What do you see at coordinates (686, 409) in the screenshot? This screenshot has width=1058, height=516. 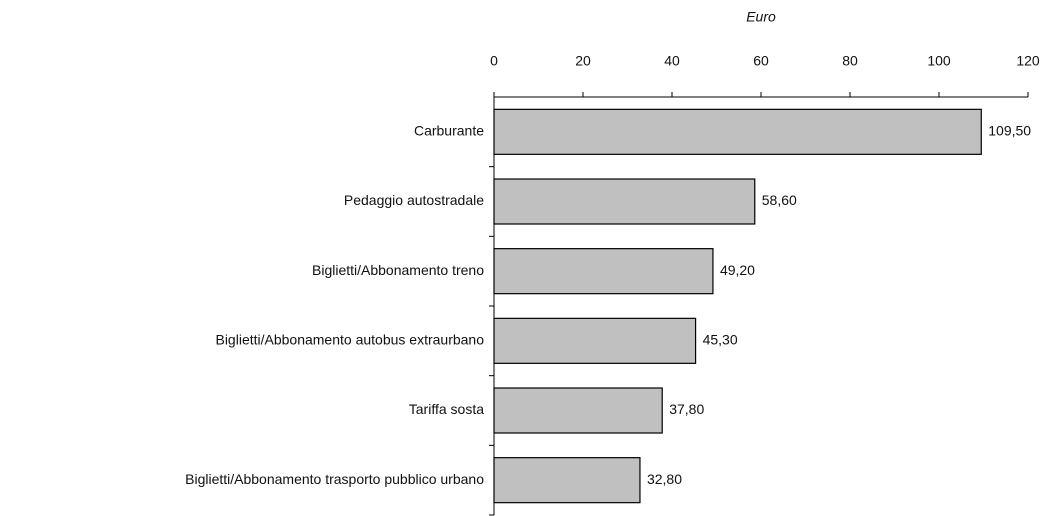 I see `value-label: 37,80` at bounding box center [686, 409].